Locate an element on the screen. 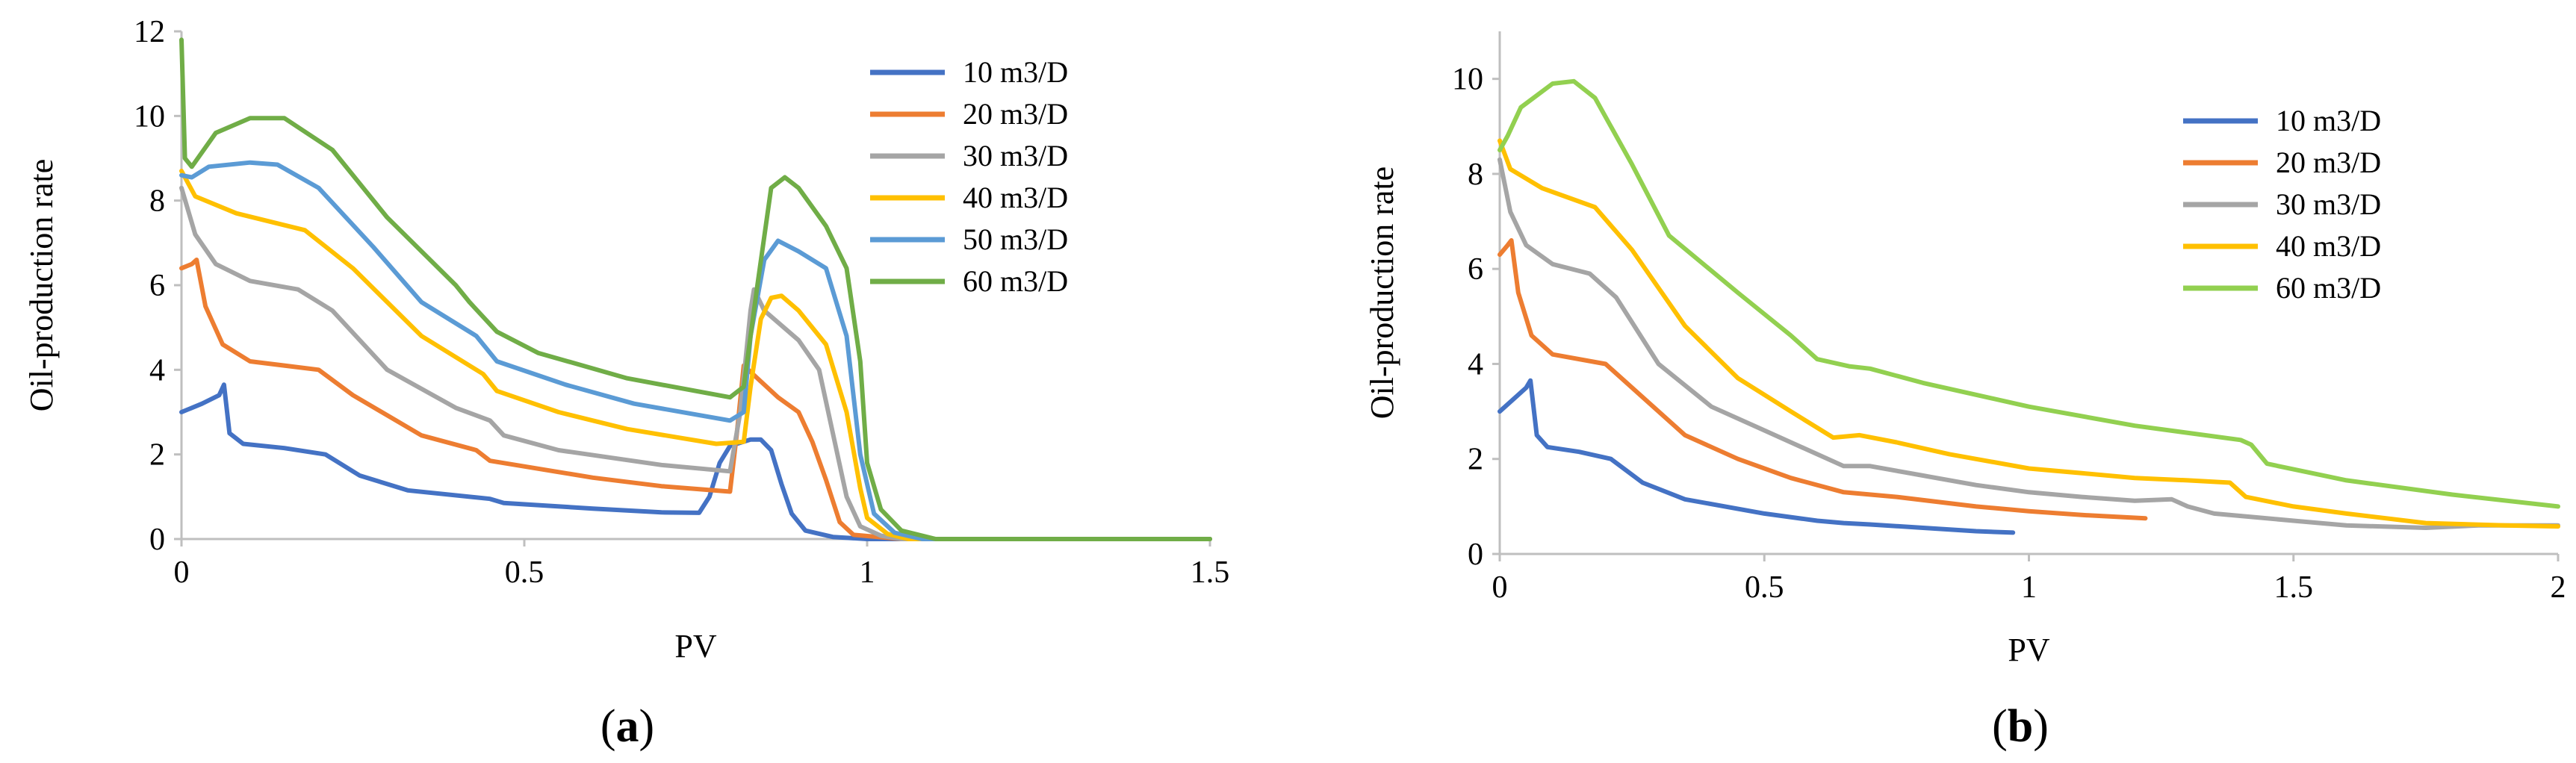 The width and height of the screenshot is (2576, 763). panel-caption: (a) is located at coordinates (627, 726).